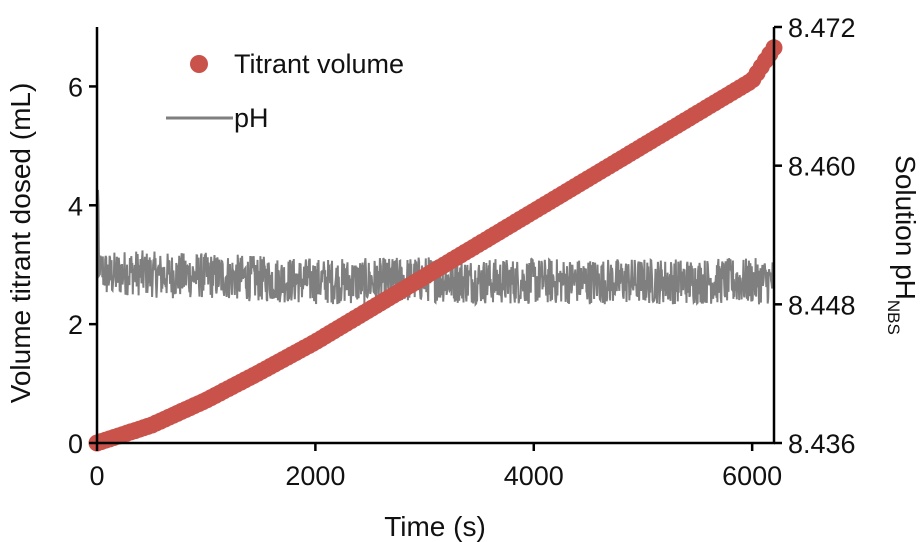  I want to click on right-y-axis-title-main: Solution pH, so click(905, 227).